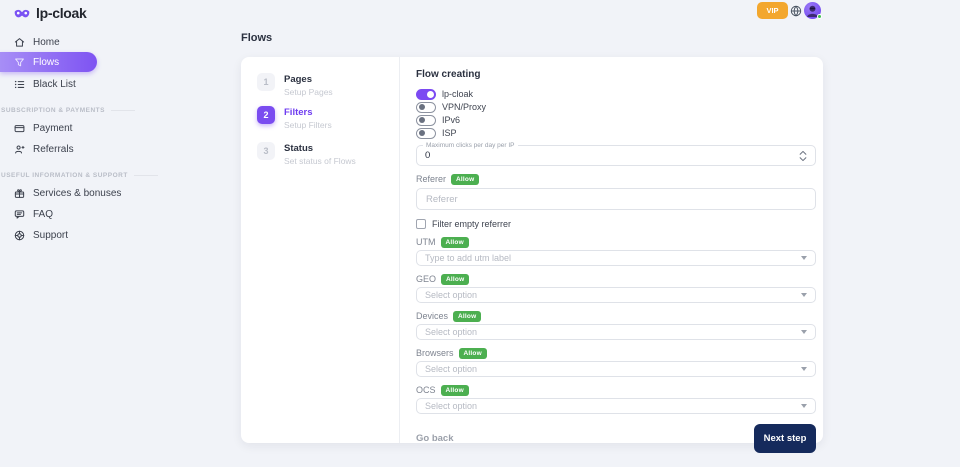  Describe the element at coordinates (616, 279) in the screenshot. I see `geo-label-row: GEO Allow` at that location.